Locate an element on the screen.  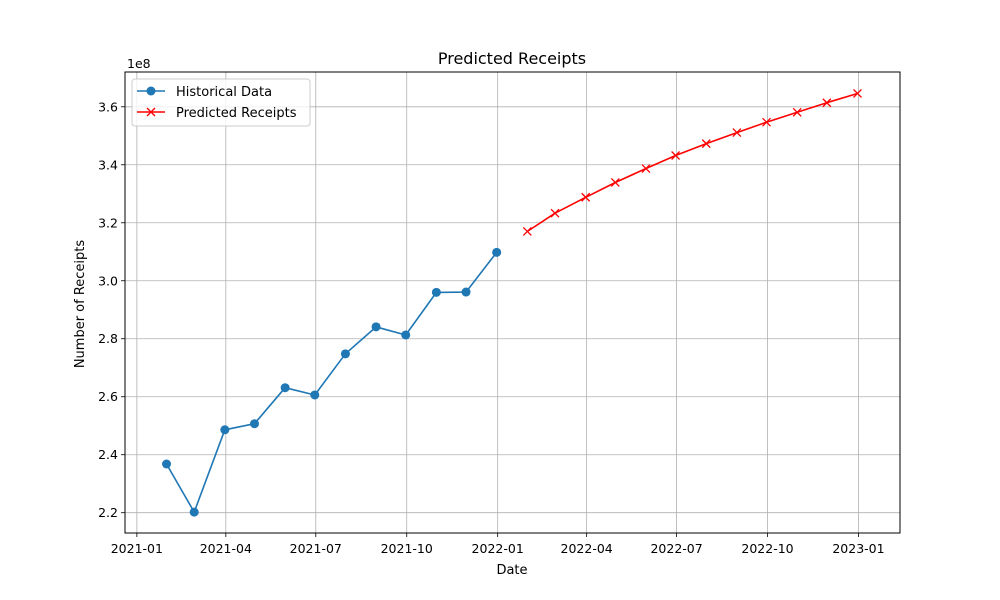
y-tick-label: 3.0 is located at coordinates (108, 280).